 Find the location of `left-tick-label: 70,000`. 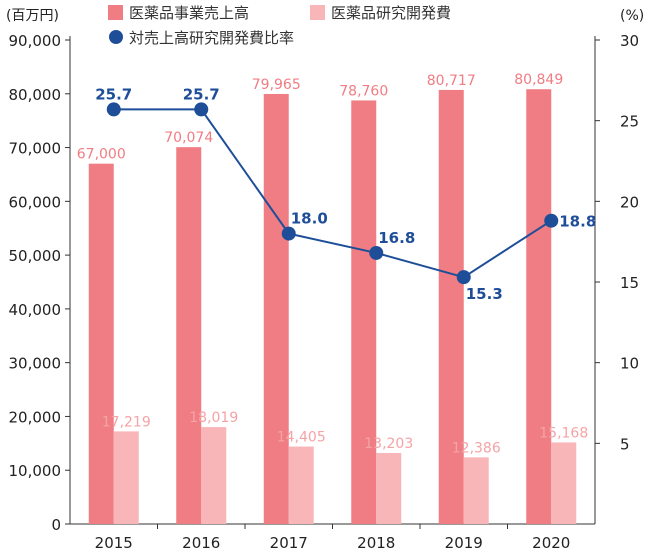

left-tick-label: 70,000 is located at coordinates (35, 149).